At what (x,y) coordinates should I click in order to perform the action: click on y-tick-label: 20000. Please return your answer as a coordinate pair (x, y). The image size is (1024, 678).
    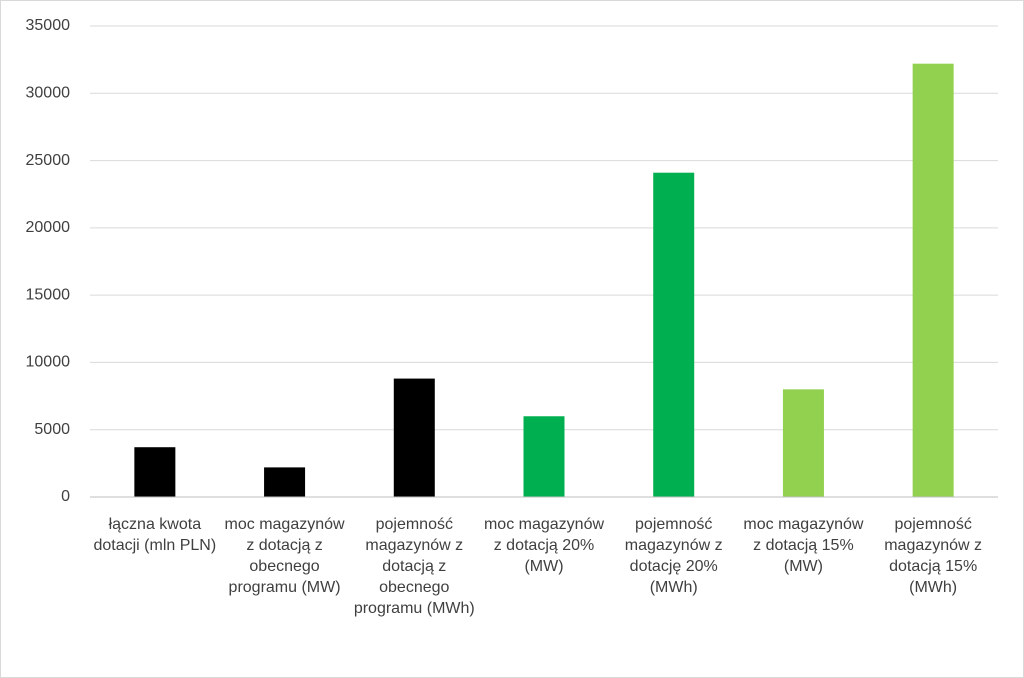
    Looking at the image, I should click on (48, 227).